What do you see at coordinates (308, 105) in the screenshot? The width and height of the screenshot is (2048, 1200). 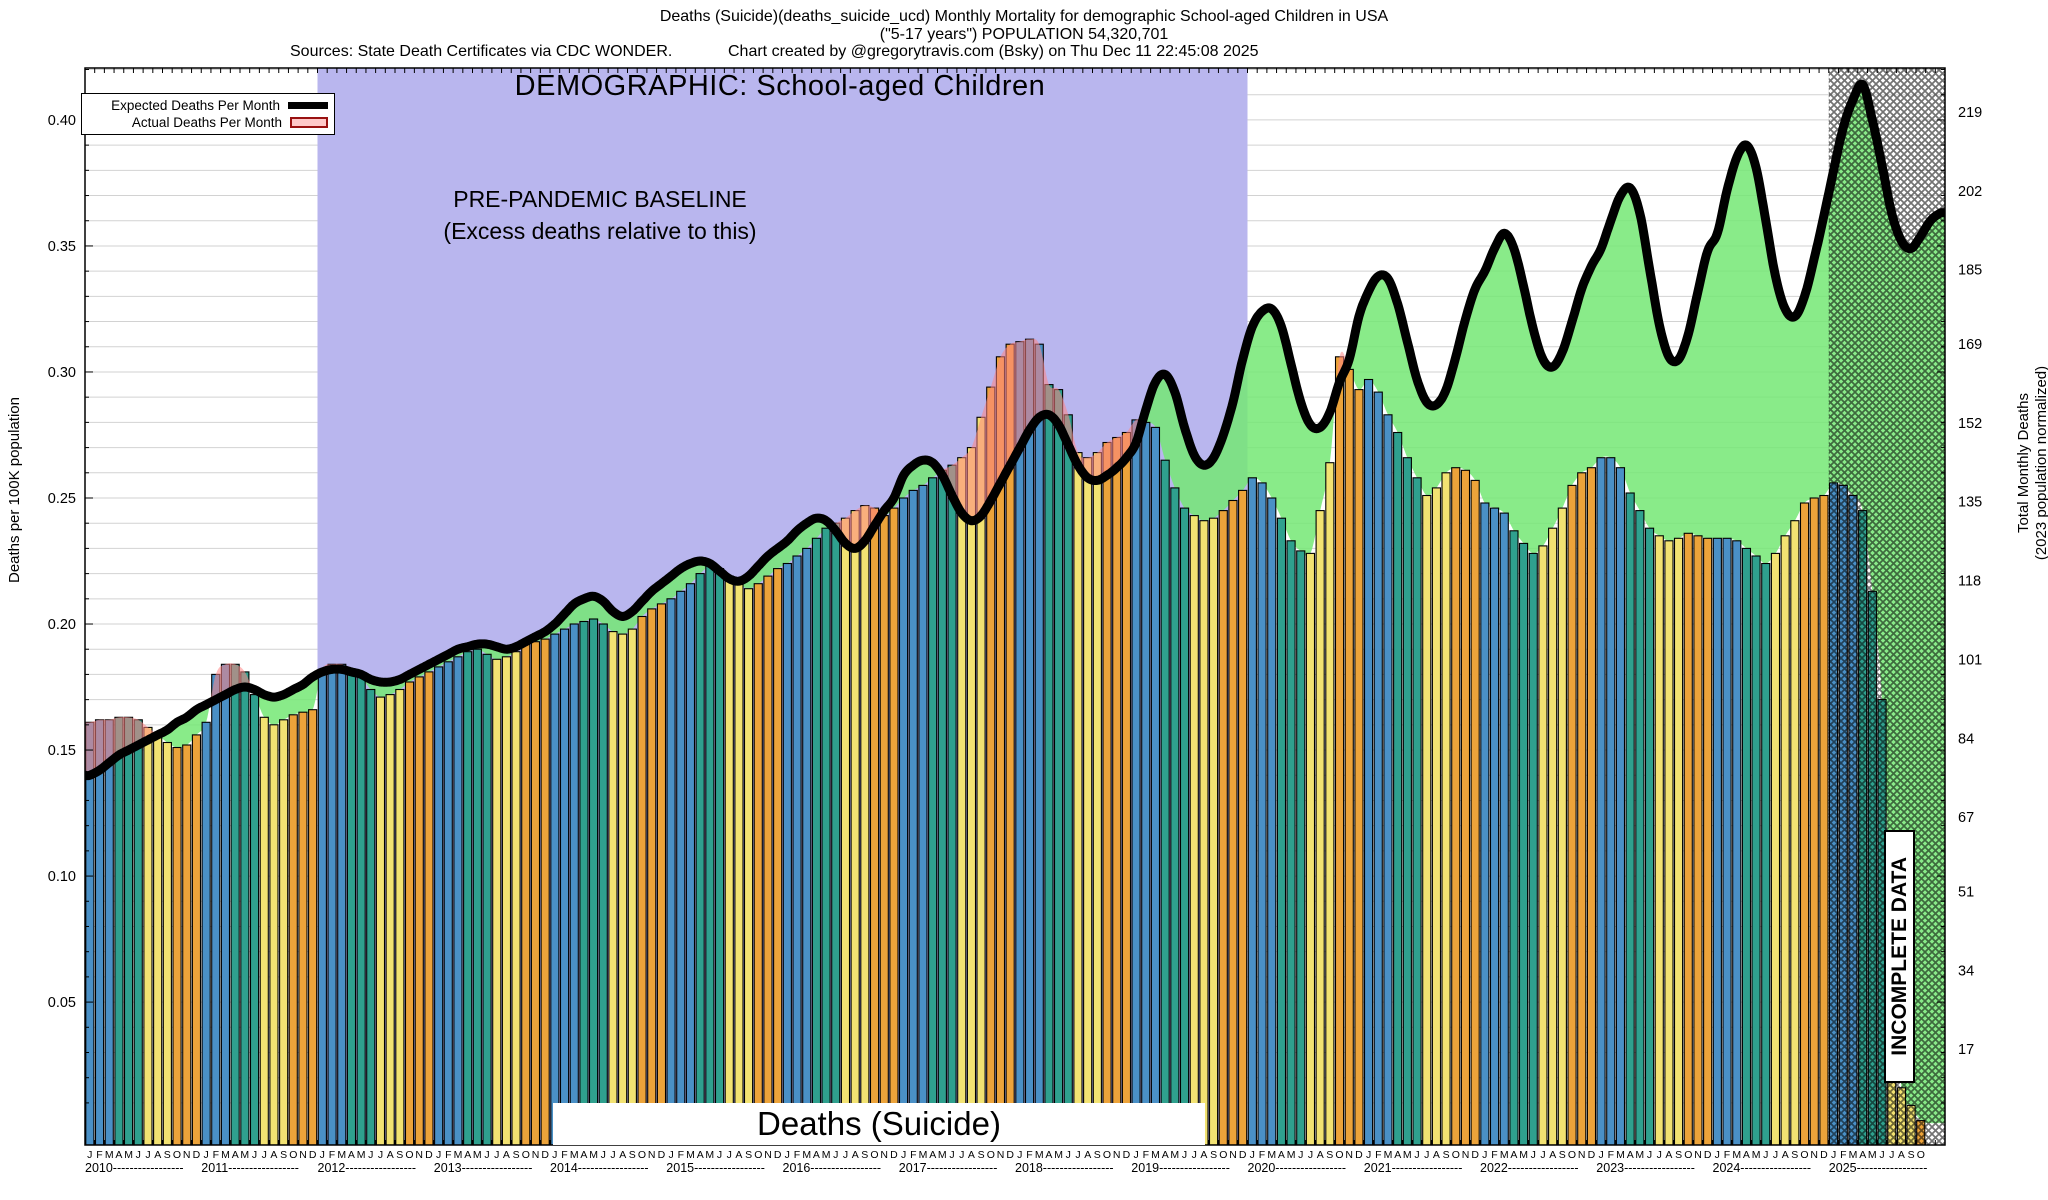 I see `expected-line-swatch` at bounding box center [308, 105].